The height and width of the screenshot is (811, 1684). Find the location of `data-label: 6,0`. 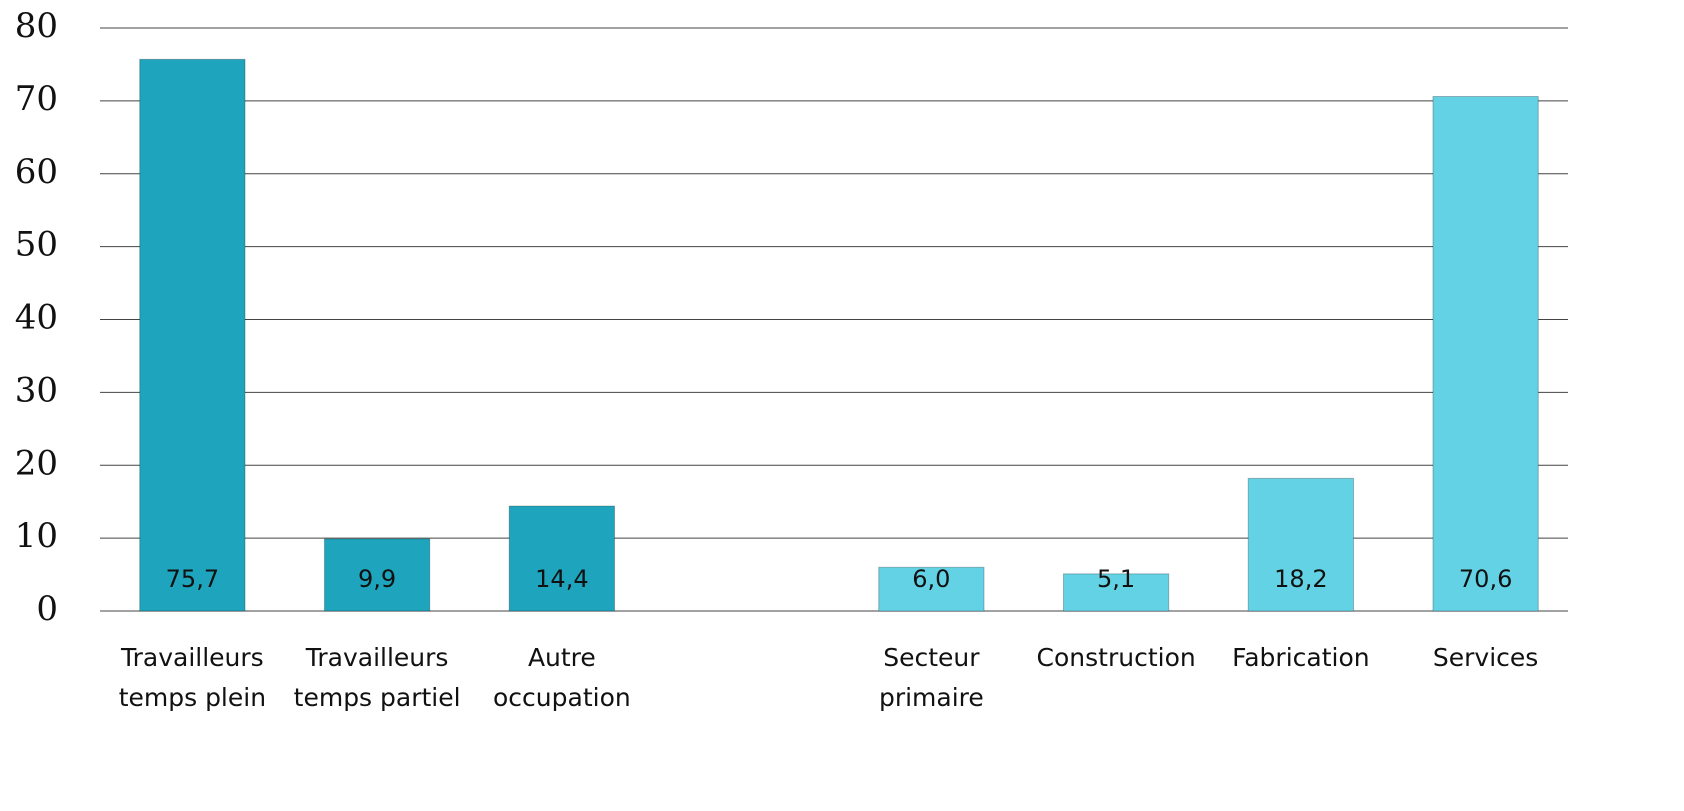

data-label: 6,0 is located at coordinates (931, 579).